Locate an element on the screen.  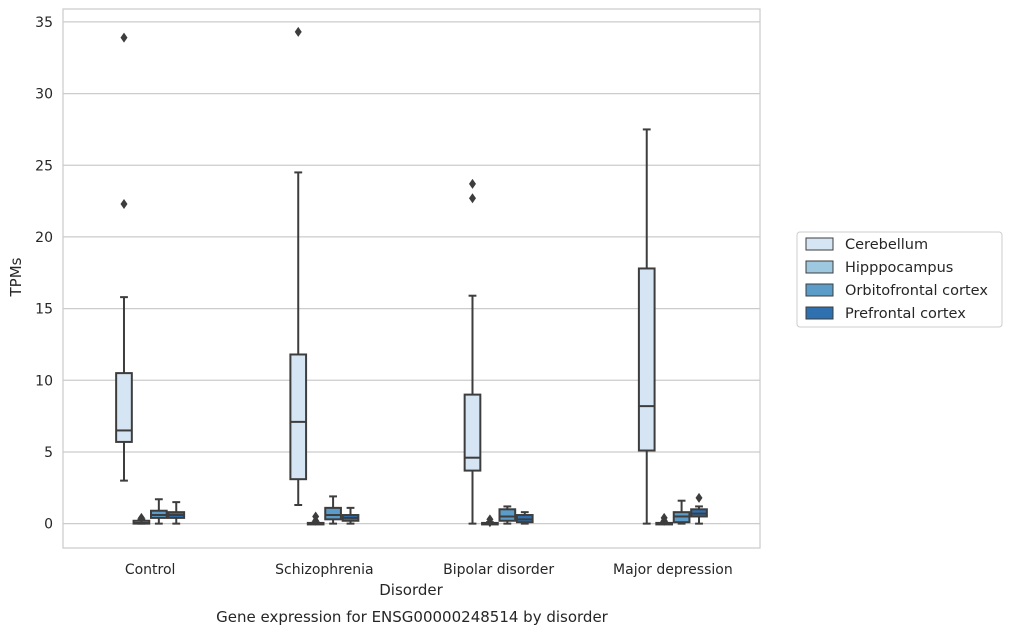
legend-entry: Orbitofrontal cortex is located at coordinates (916, 291).